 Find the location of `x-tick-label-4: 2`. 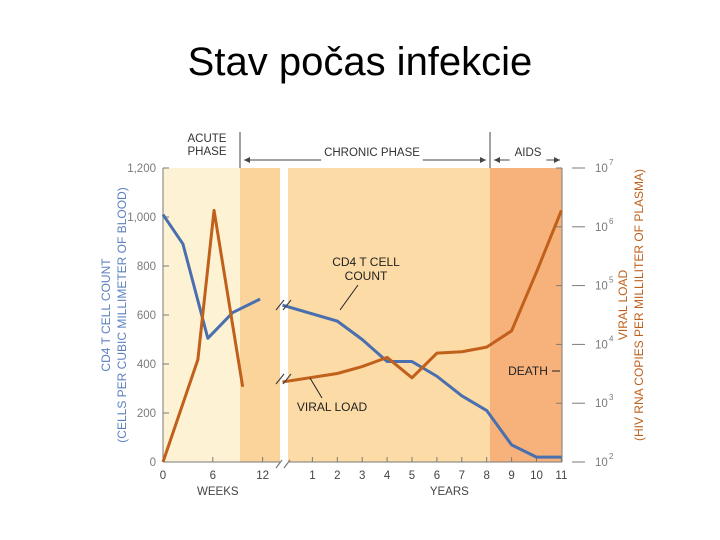

x-tick-label-4: 2 is located at coordinates (337, 476).